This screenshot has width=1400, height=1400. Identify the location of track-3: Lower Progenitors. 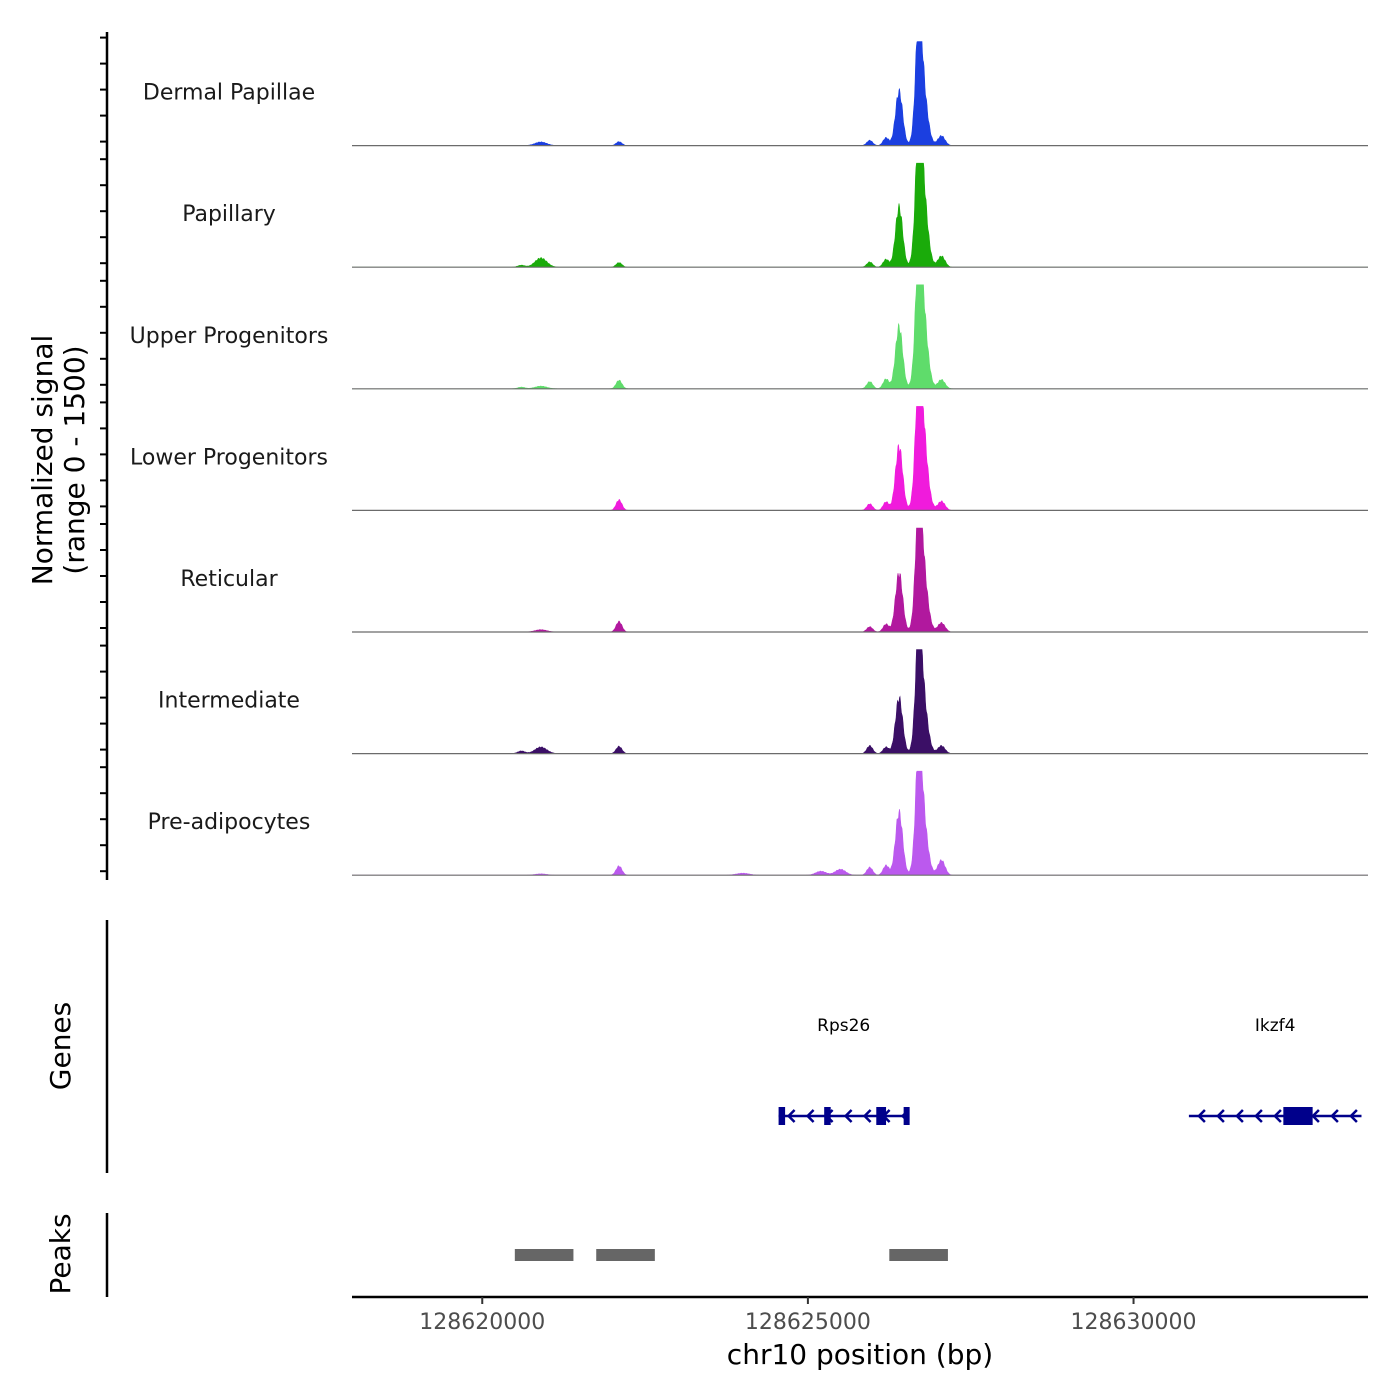
(749, 458).